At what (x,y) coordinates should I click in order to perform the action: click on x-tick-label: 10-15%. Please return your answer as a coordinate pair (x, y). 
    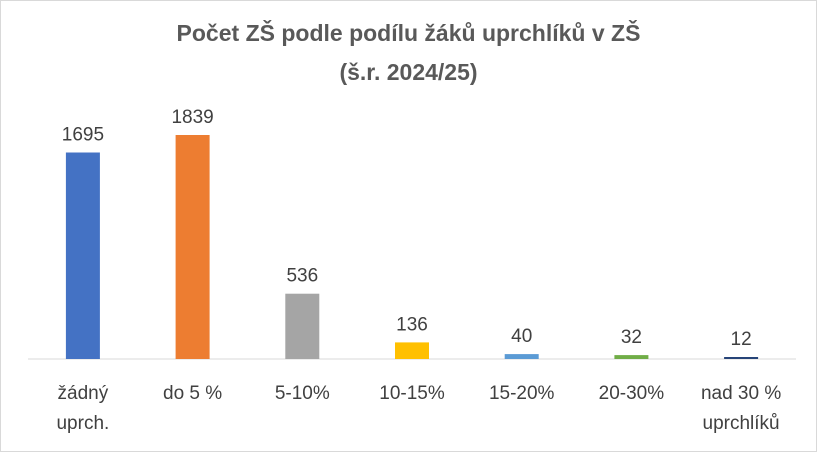
    Looking at the image, I should click on (412, 393).